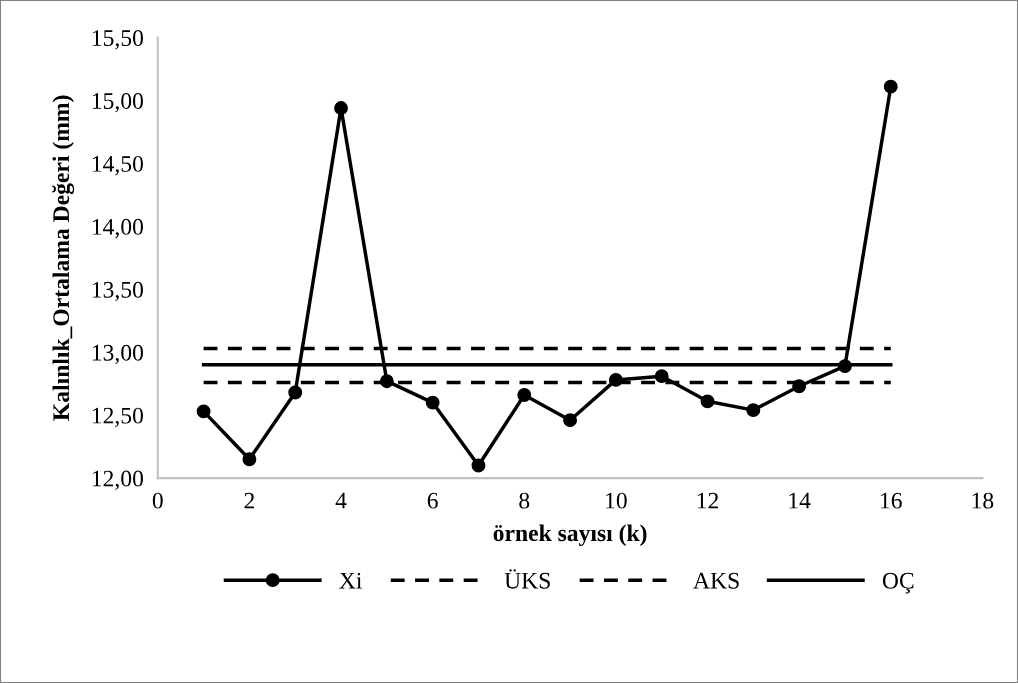 The image size is (1018, 683). I want to click on y-tick-label: 13,00, so click(117, 354).